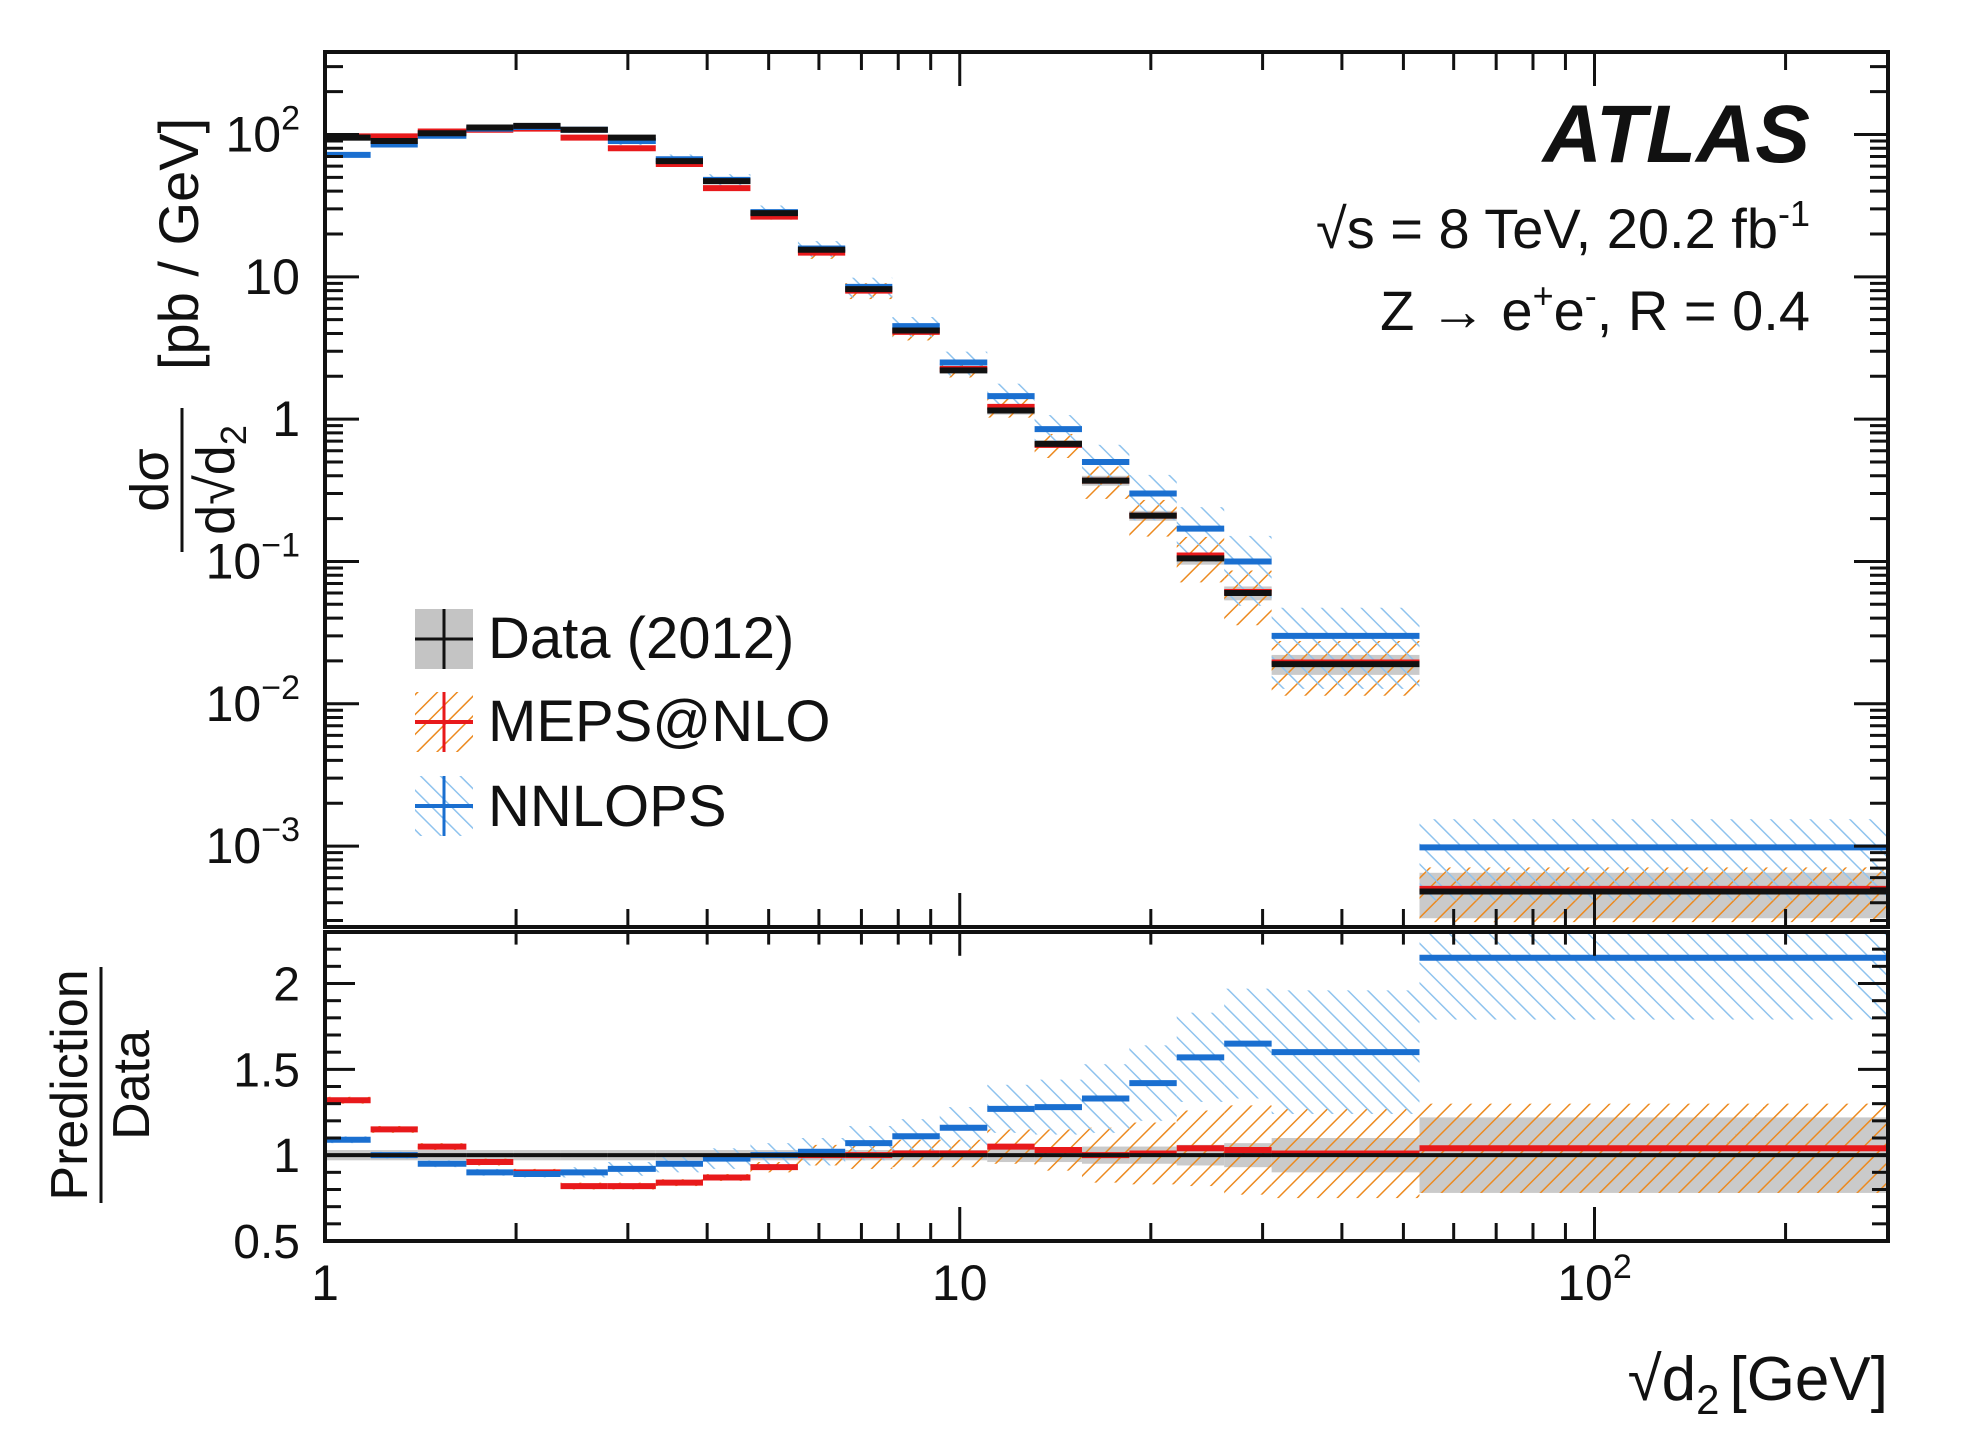 The width and height of the screenshot is (1979, 1429). Describe the element at coordinates (286, 419) in the screenshot. I see `y-tick-label-2: 1` at that location.